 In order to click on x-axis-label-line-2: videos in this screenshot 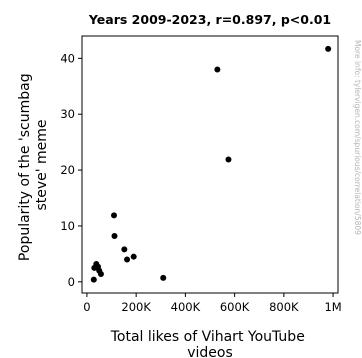, I will do `click(210, 351)`.